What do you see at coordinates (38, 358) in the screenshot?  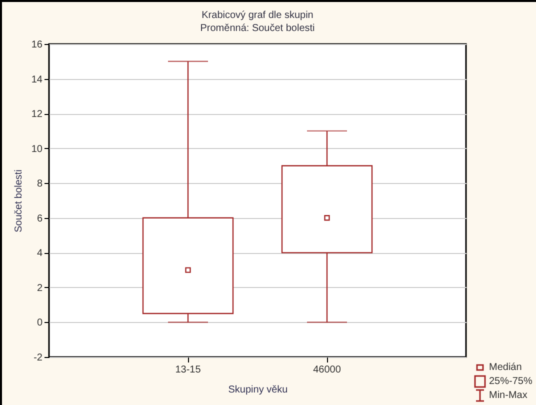 I see `y-tick-label: -2` at bounding box center [38, 358].